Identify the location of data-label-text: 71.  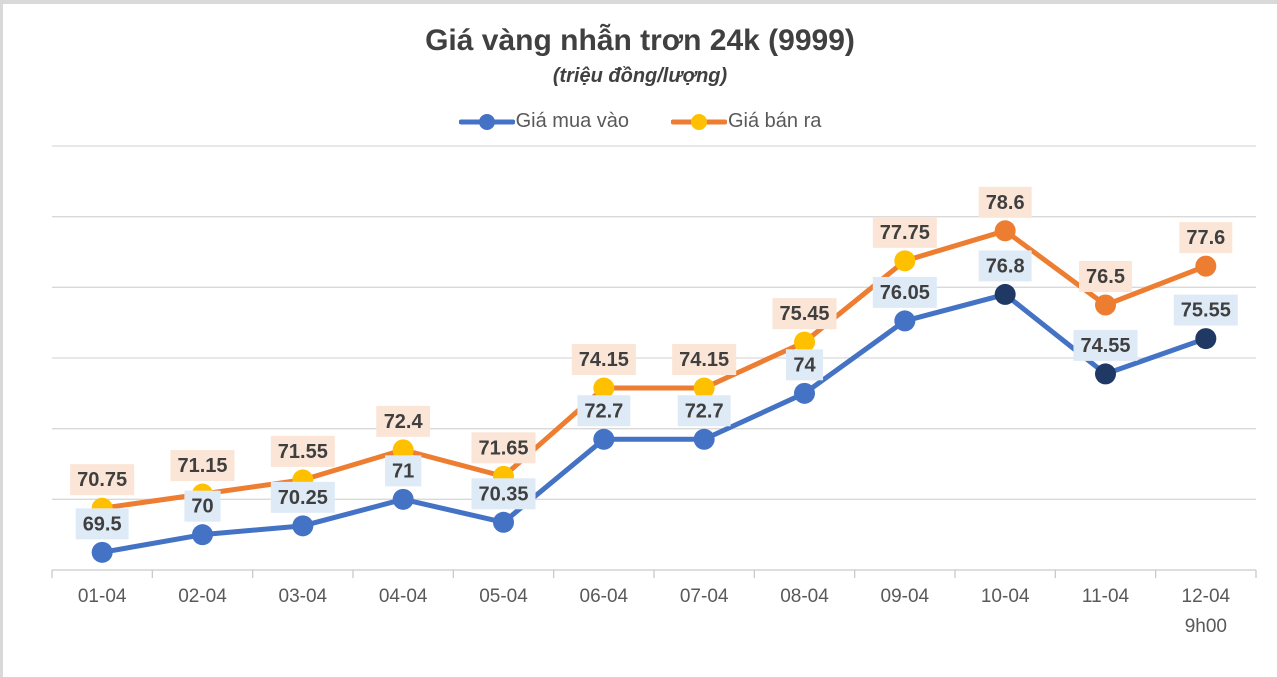
(403, 471).